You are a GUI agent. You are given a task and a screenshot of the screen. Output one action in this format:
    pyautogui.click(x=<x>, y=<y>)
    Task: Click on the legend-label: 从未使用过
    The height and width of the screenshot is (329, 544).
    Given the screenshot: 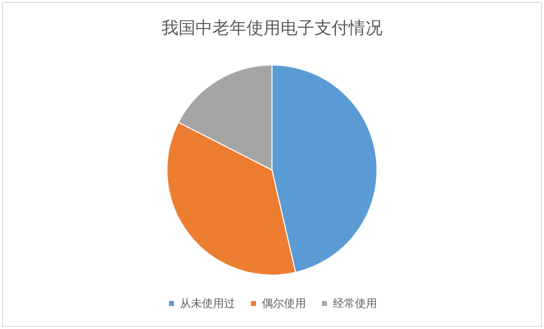 What is the action you would take?
    pyautogui.click(x=207, y=303)
    